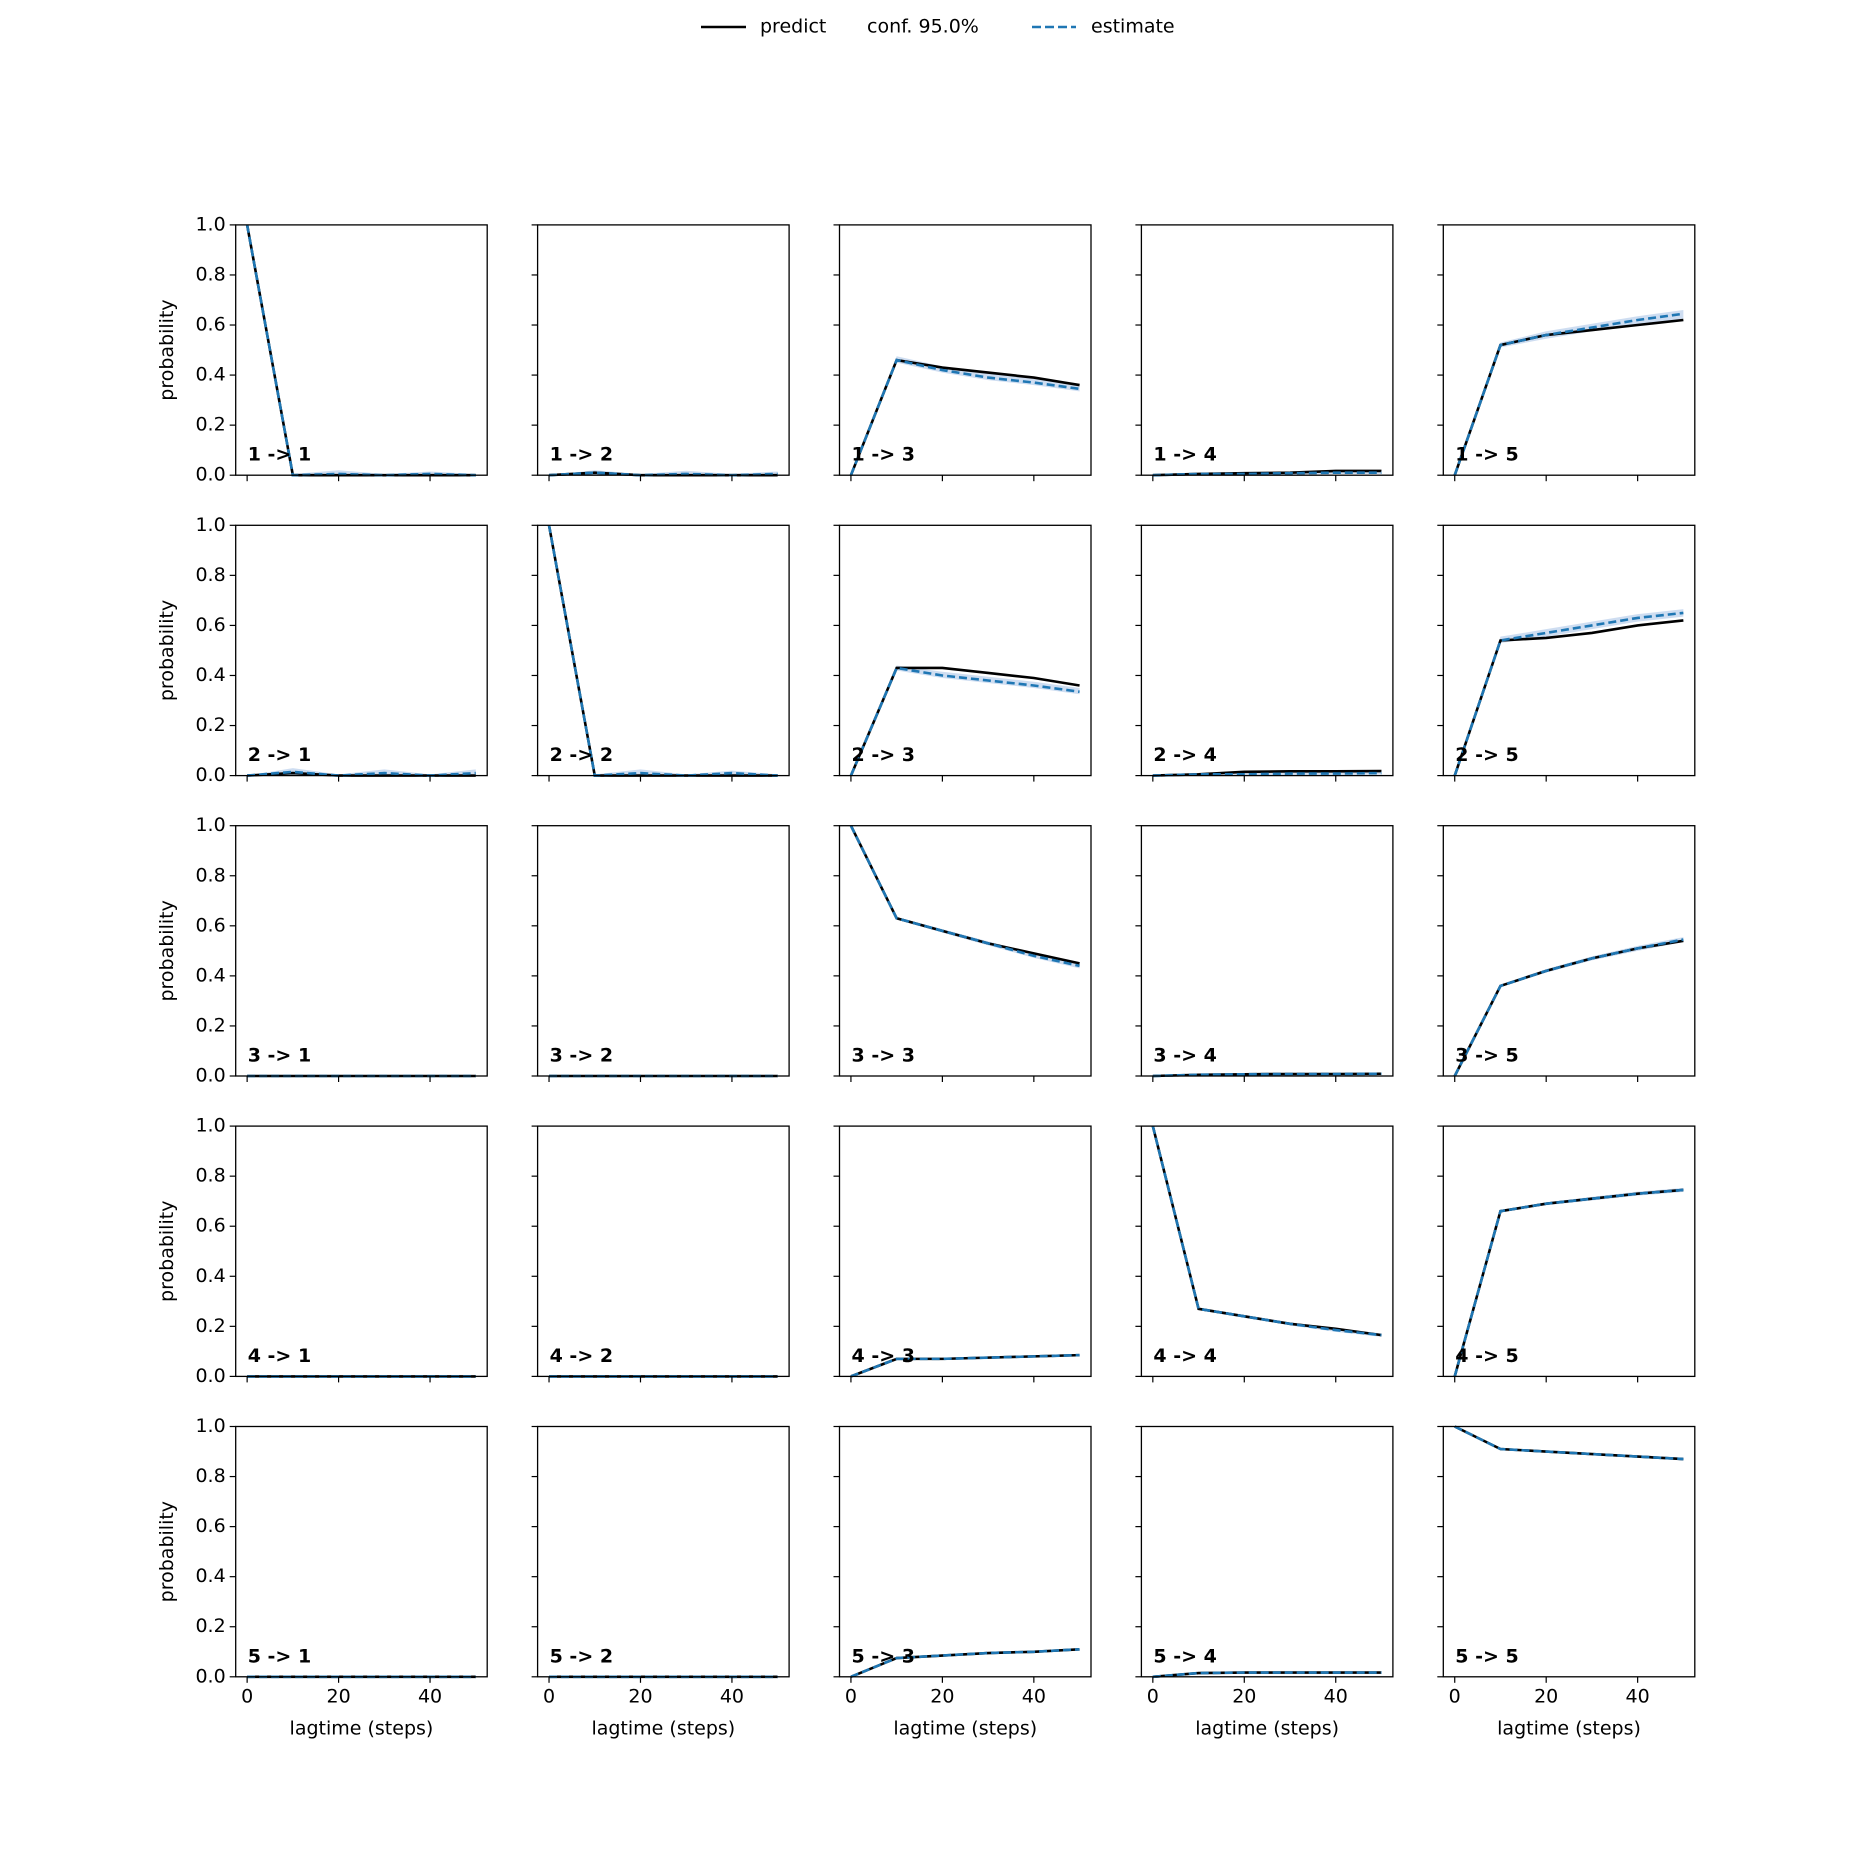 Image resolution: width=1876 pixels, height=1876 pixels. What do you see at coordinates (883, 755) in the screenshot?
I see `panel-title: 2 -> 3` at bounding box center [883, 755].